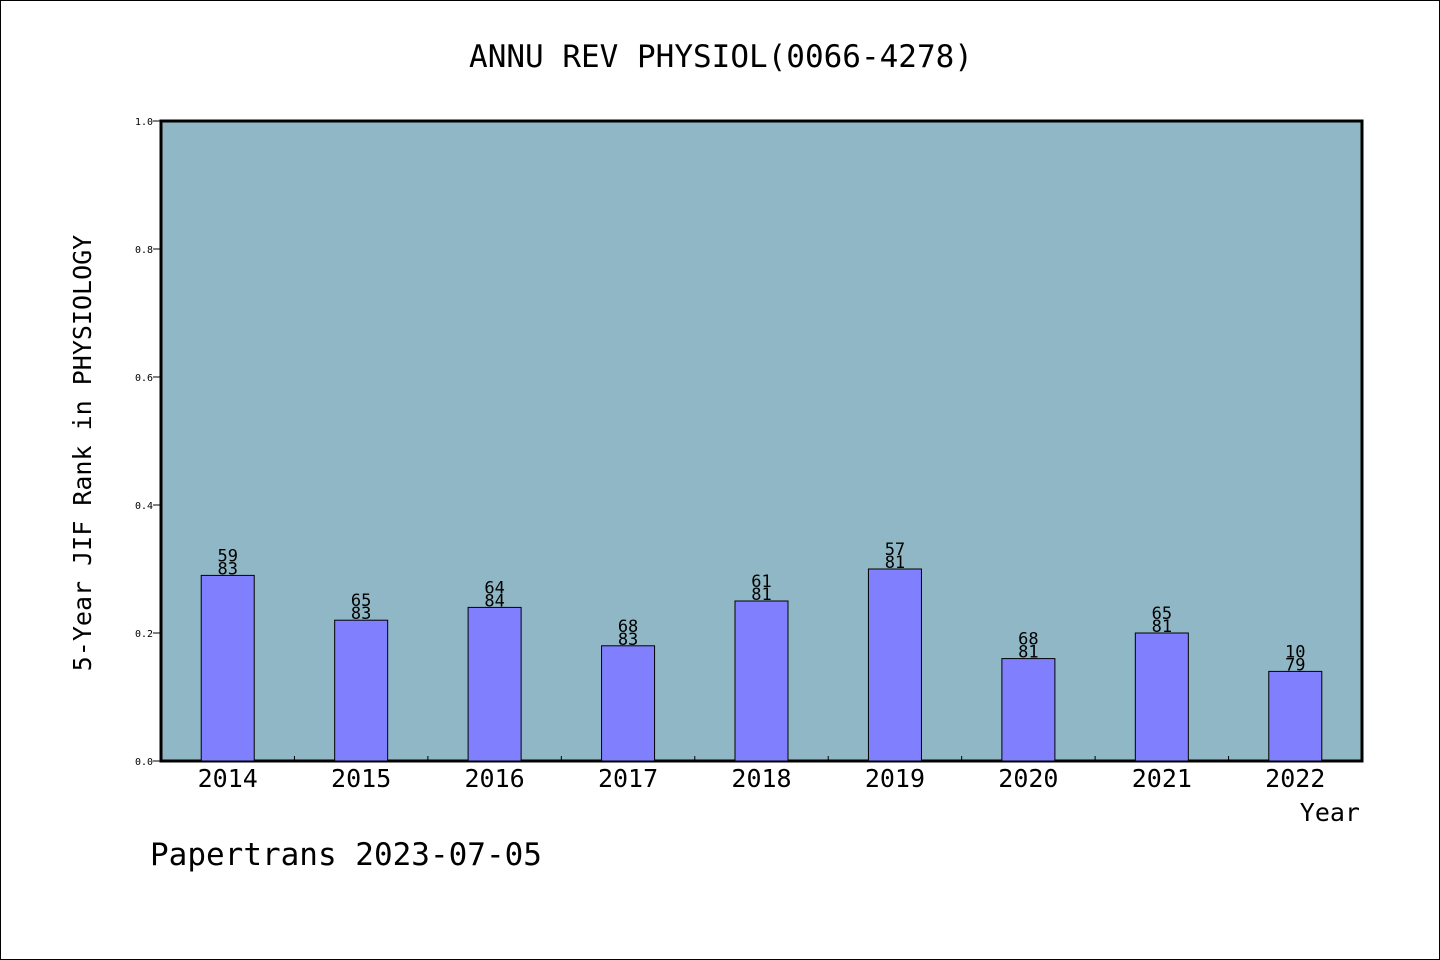 This screenshot has width=1440, height=960. I want to click on x-tick-label: 2015, so click(361, 778).